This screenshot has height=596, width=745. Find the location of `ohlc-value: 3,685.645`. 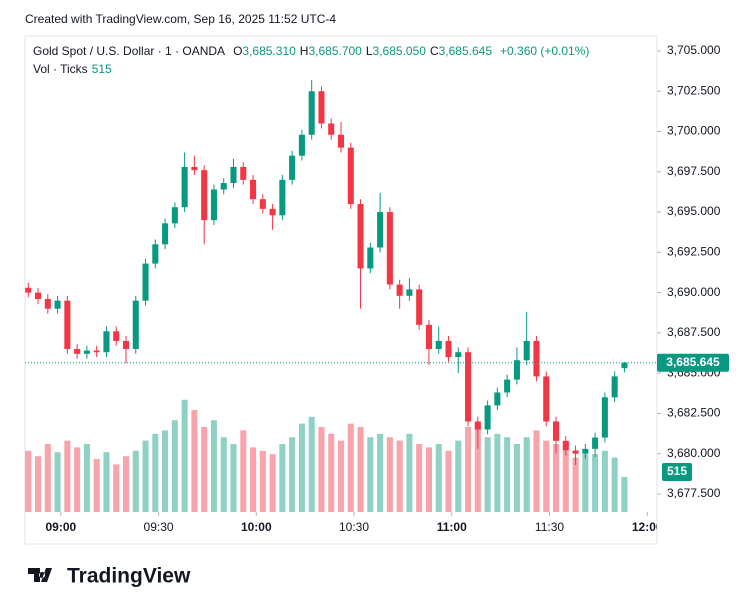

ohlc-value: 3,685.645 is located at coordinates (465, 51).